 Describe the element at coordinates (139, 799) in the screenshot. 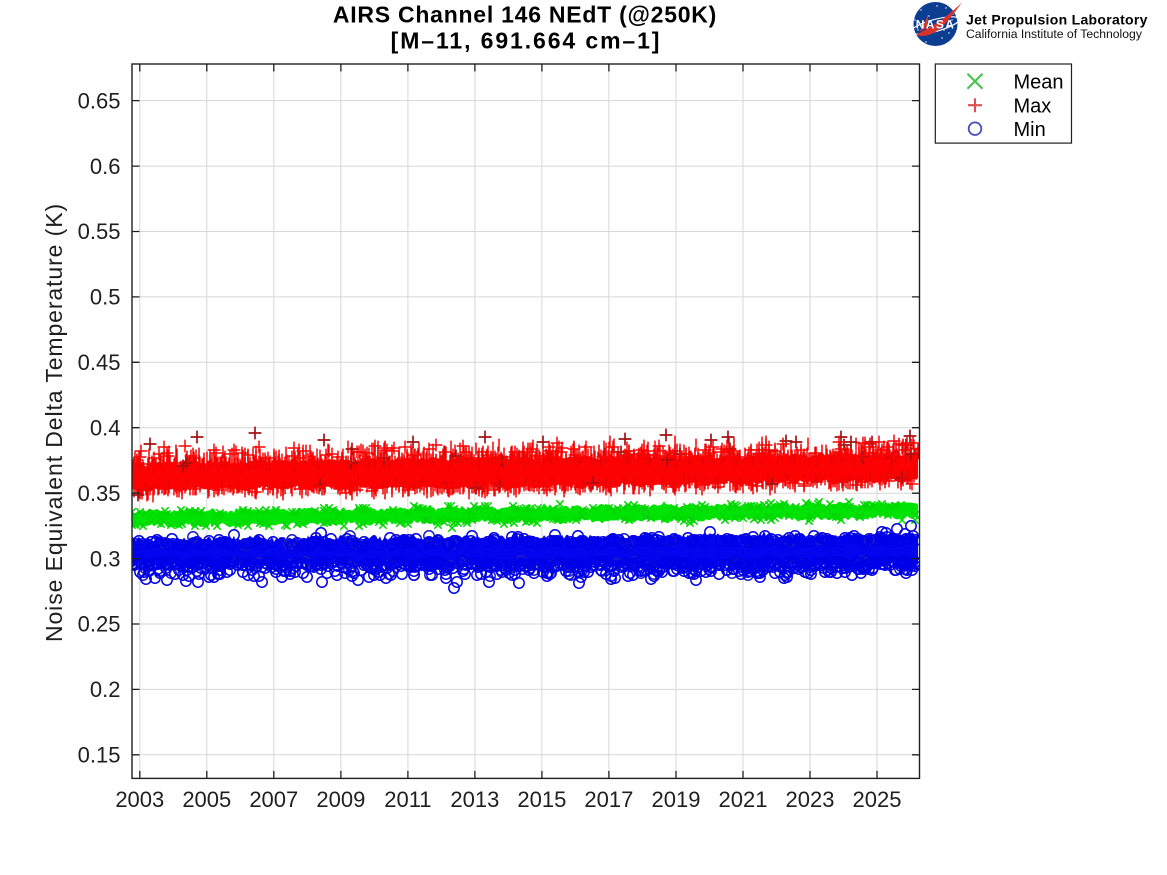

I see `svg-text: 2003` at that location.